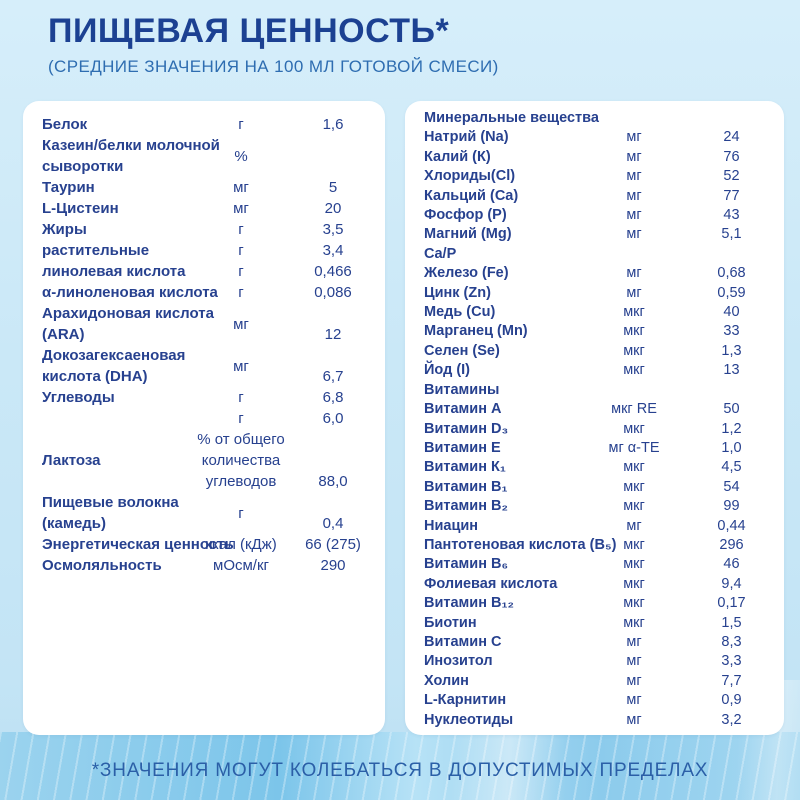 This screenshot has width=800, height=800. What do you see at coordinates (476, 331) in the screenshot?
I see `row-name: Марганец (Mn)` at bounding box center [476, 331].